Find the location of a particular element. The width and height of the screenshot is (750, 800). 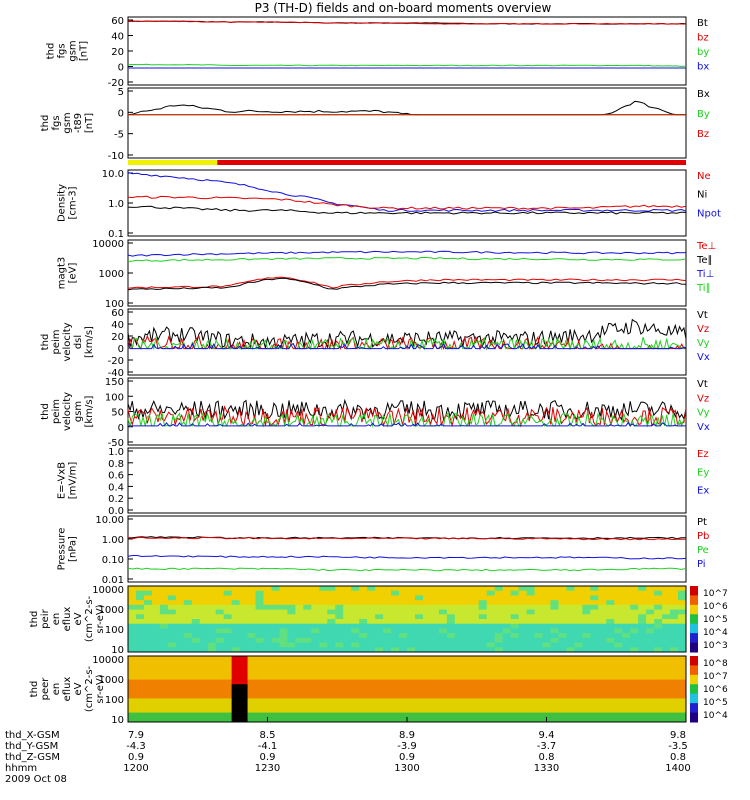

y-tick-label: 20 is located at coordinates (117, 337).